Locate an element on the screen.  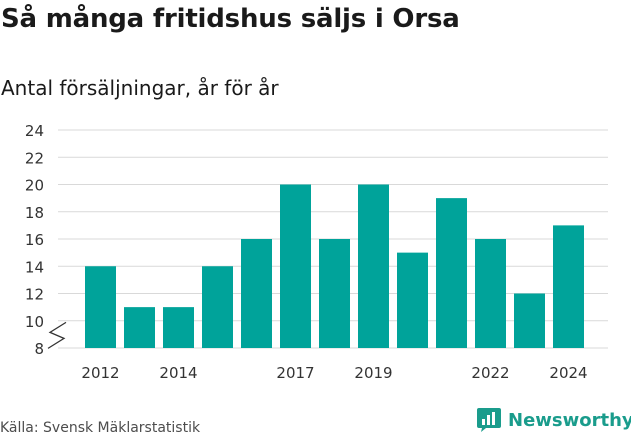
bar-2017 is located at coordinates (295, 266).